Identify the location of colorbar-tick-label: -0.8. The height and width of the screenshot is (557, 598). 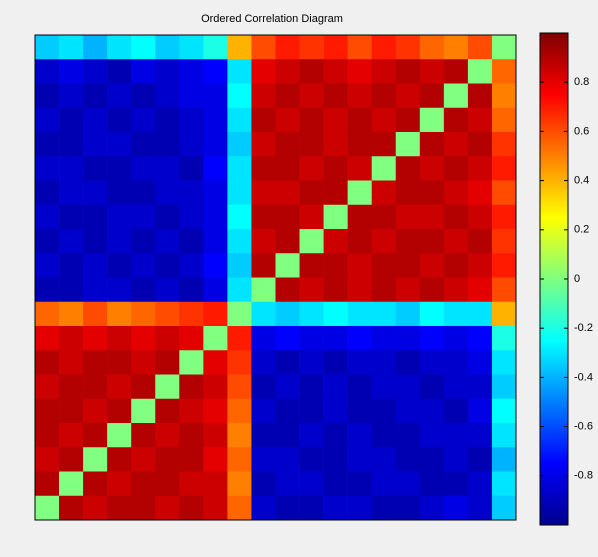
(583, 476).